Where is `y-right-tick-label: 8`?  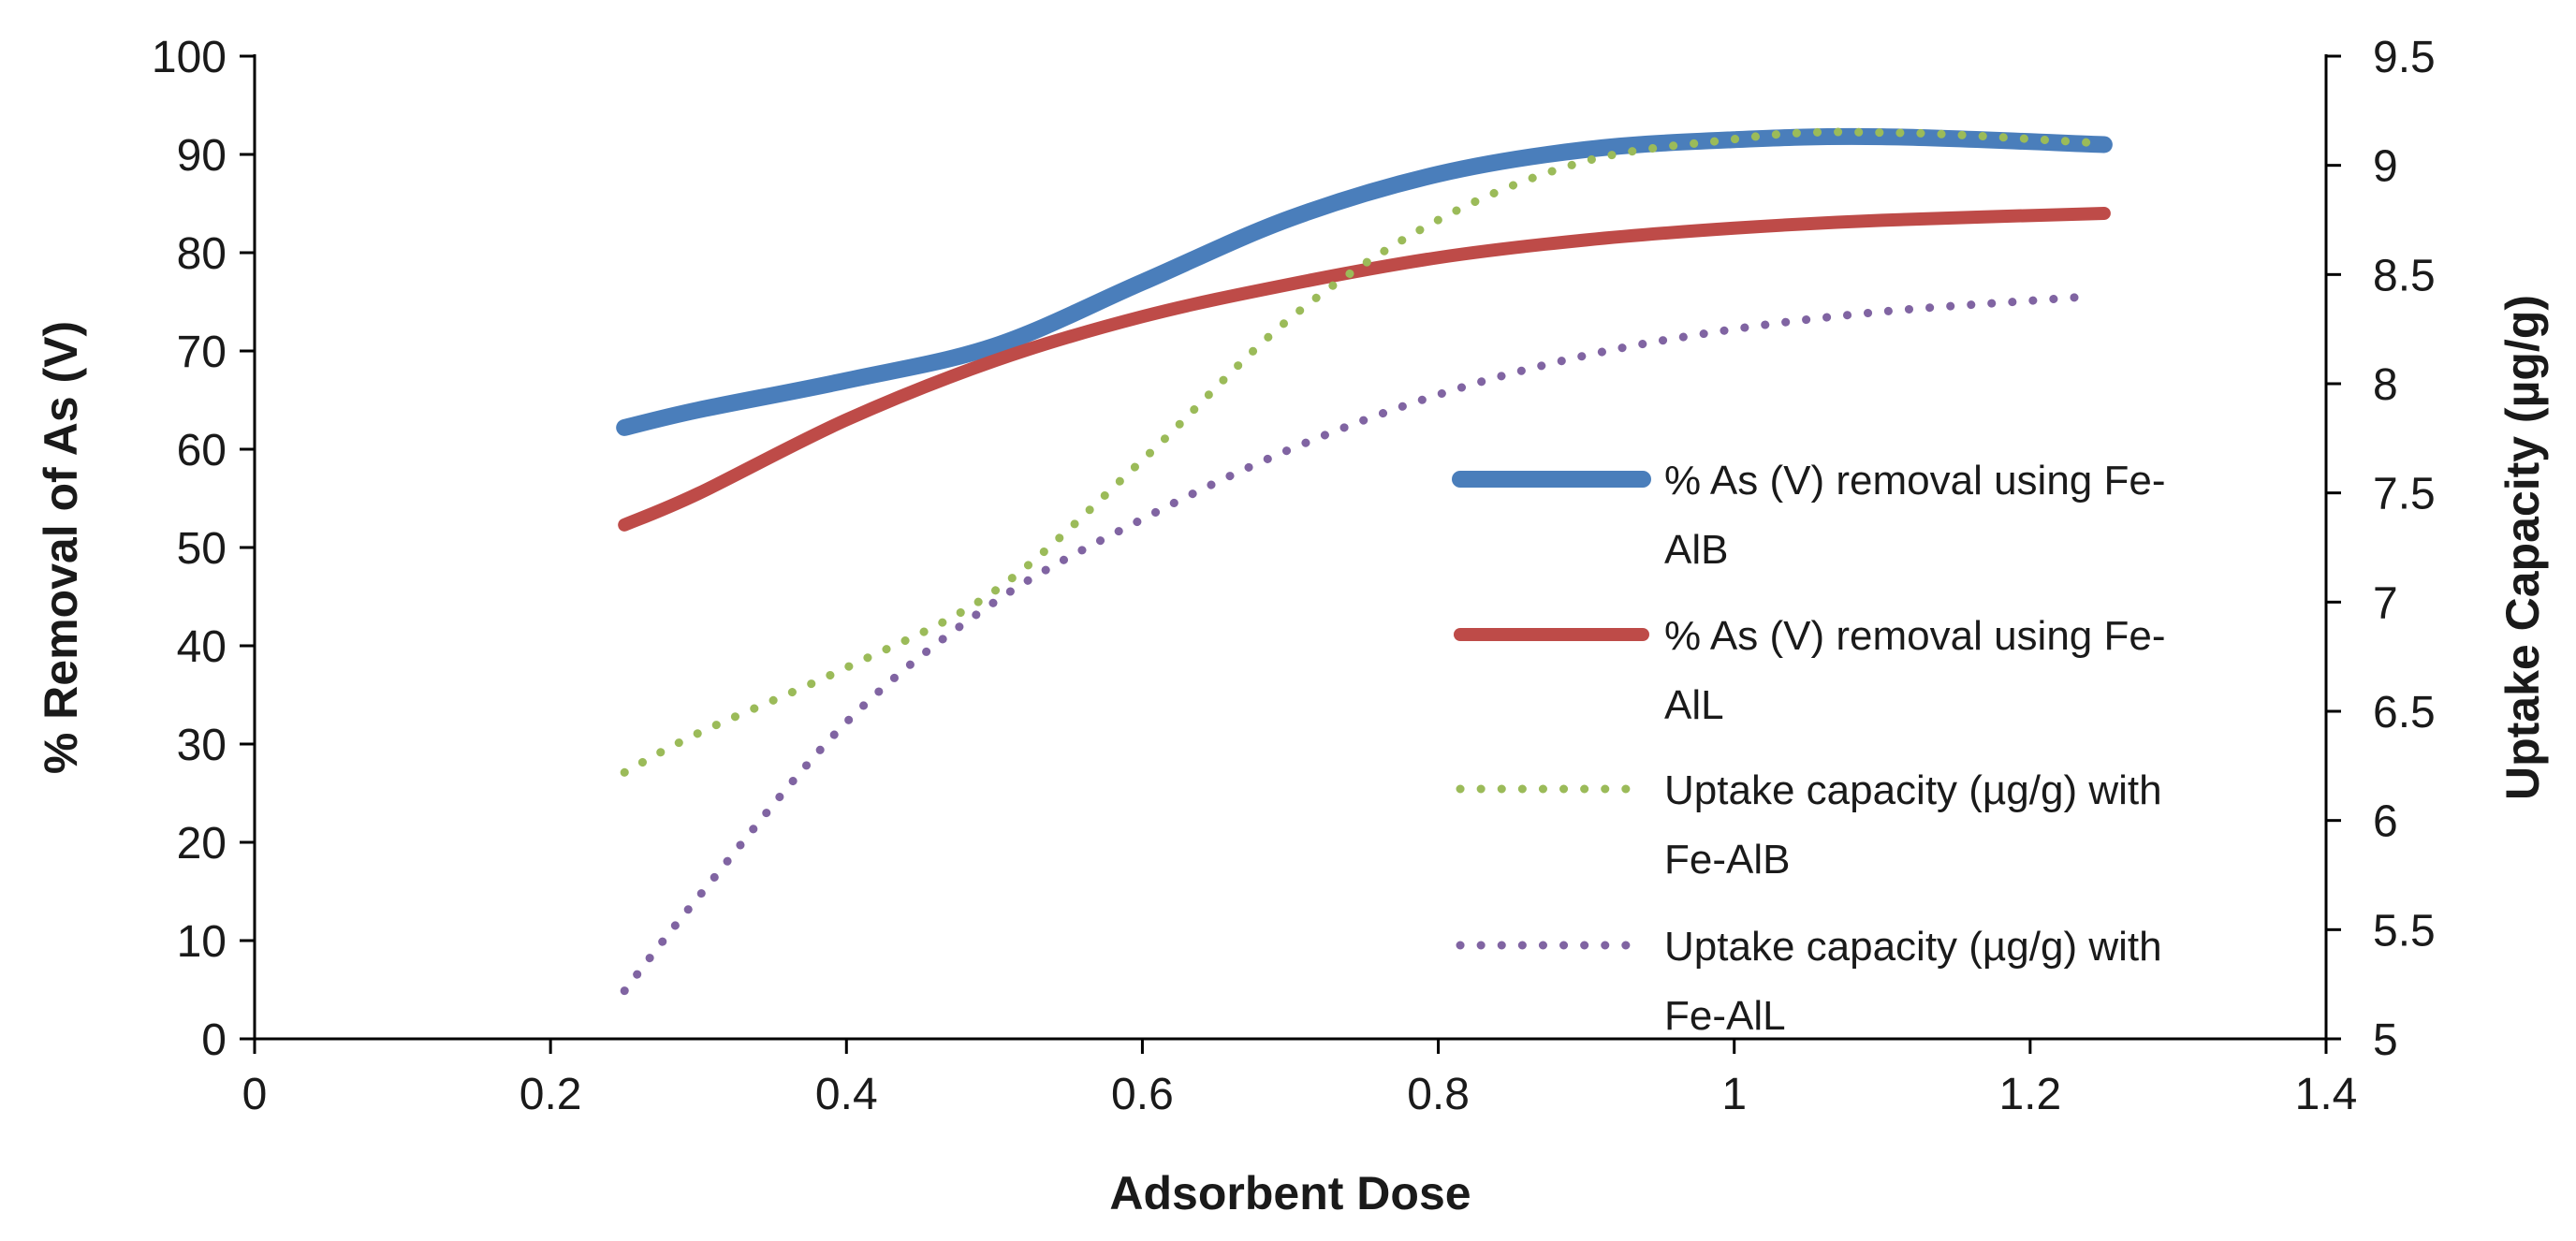 y-right-tick-label: 8 is located at coordinates (2385, 385).